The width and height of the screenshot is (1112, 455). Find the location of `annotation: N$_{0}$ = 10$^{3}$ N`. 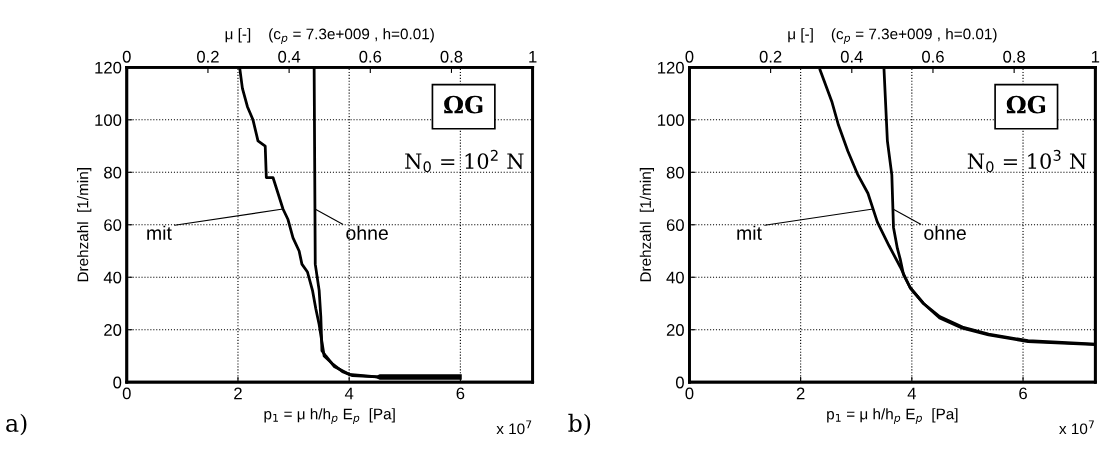

annotation: N$_{0}$ = 10$^{3}$ N is located at coordinates (1027, 161).